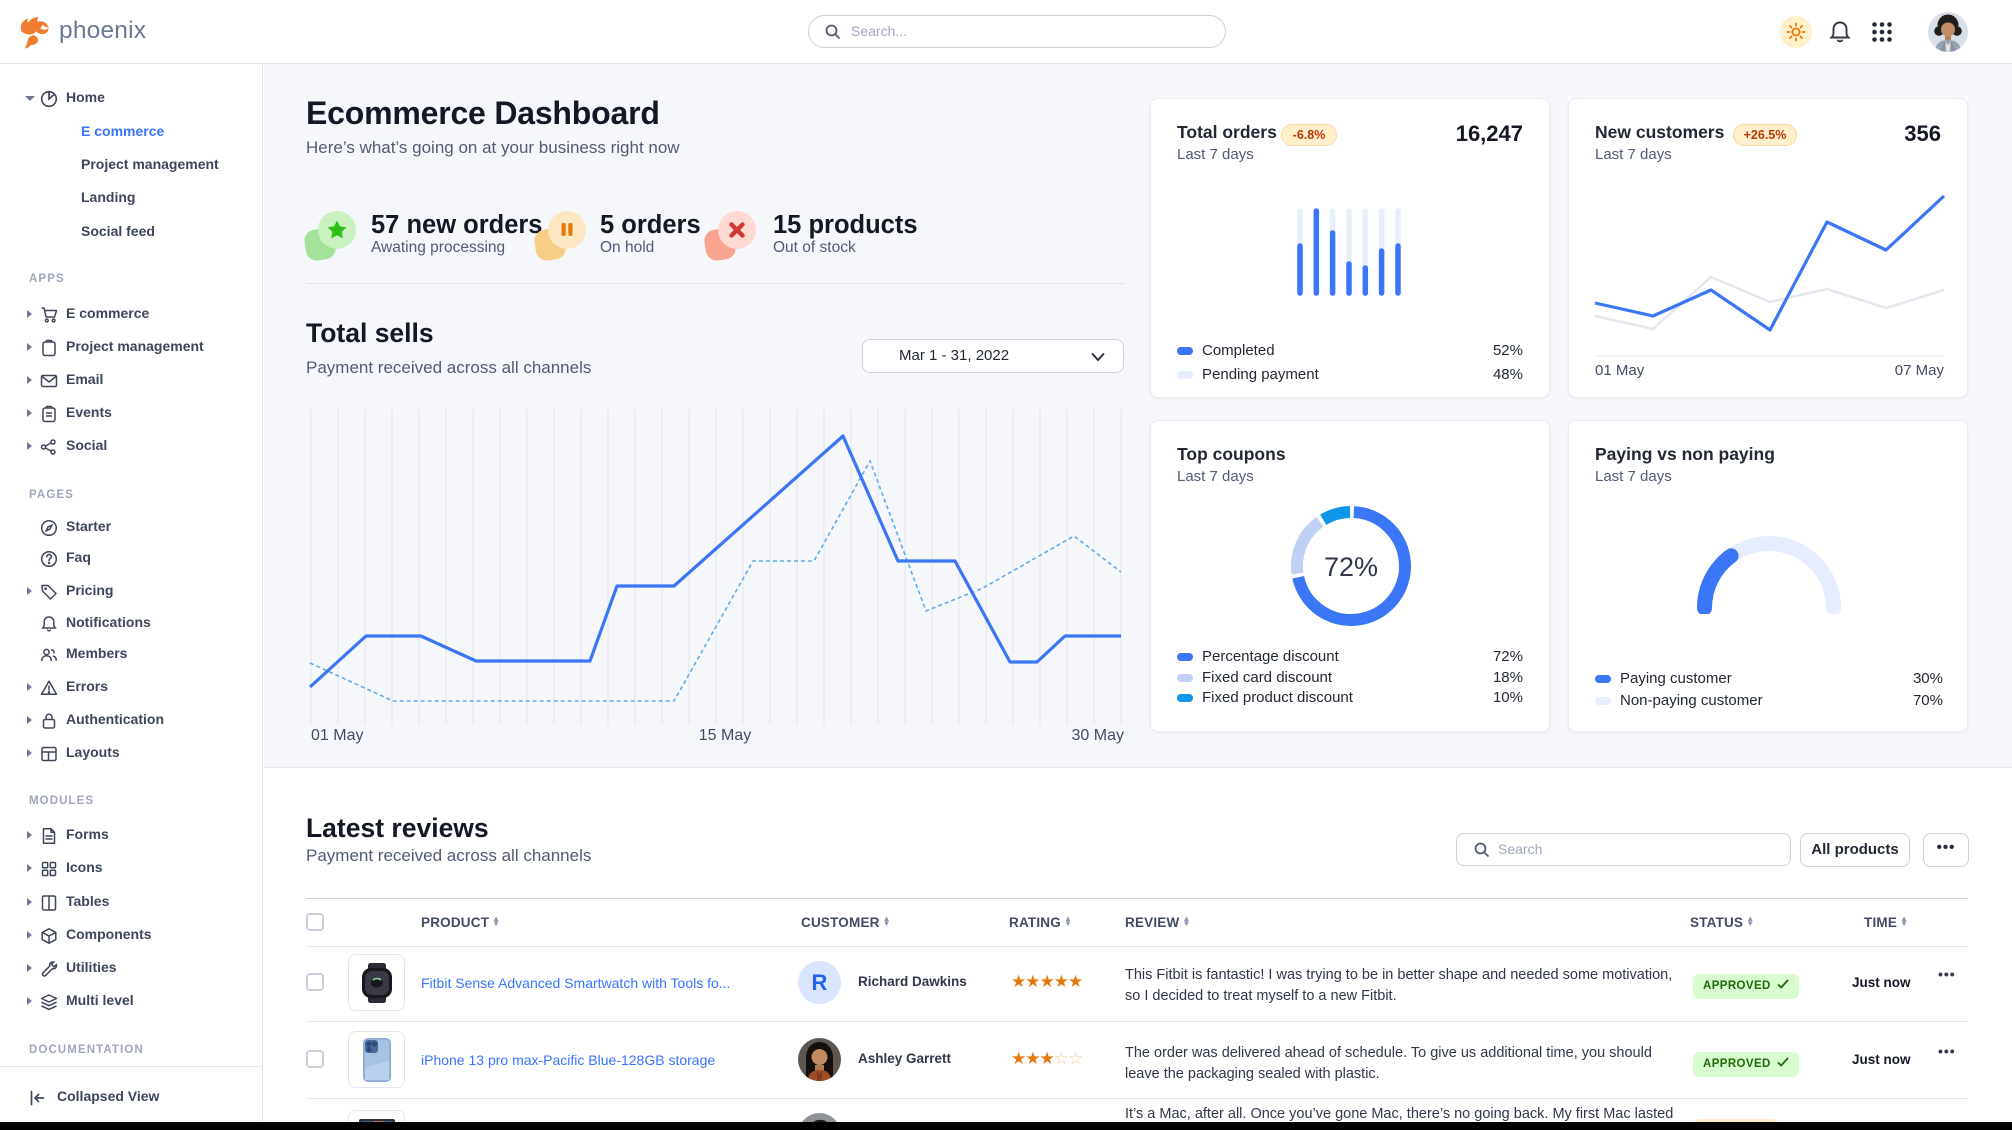 The image size is (2012, 1130). Describe the element at coordinates (1920, 370) in the screenshot. I see `svg-text: 07 May` at that location.